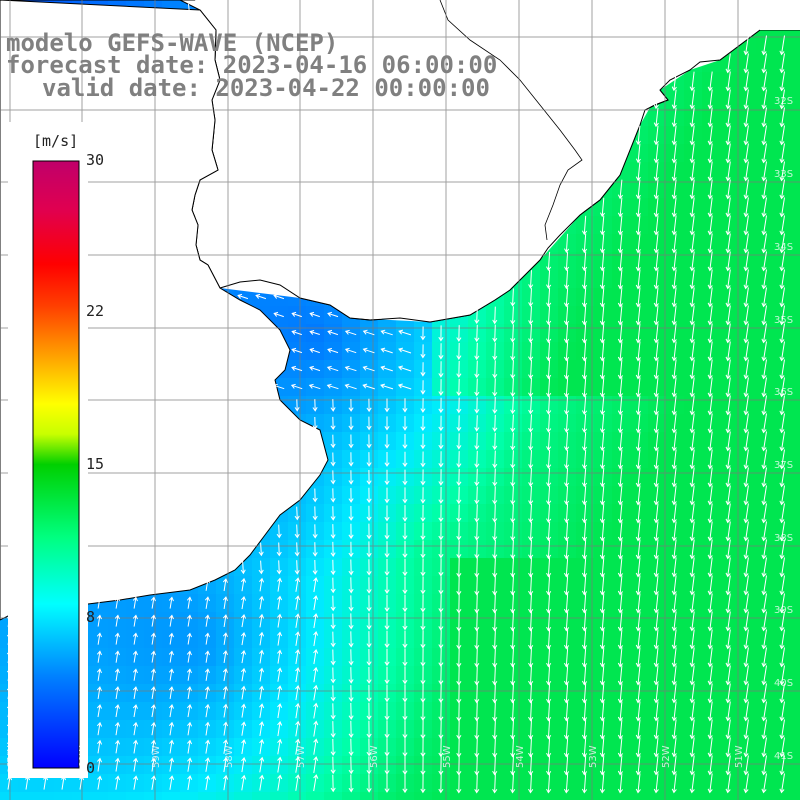  What do you see at coordinates (252, 65) in the screenshot?
I see `forecast-date: forecast date: 2023-04-16 06:00:00` at bounding box center [252, 65].